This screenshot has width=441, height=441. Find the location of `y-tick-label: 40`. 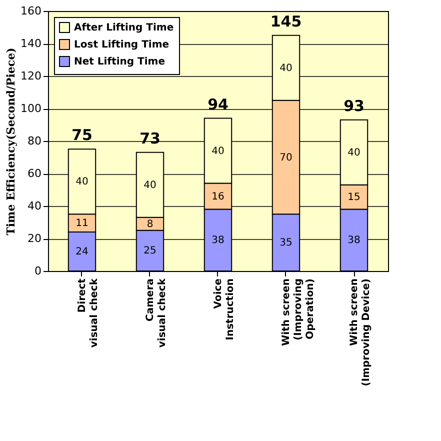

y-tick-label: 40 is located at coordinates (35, 206).